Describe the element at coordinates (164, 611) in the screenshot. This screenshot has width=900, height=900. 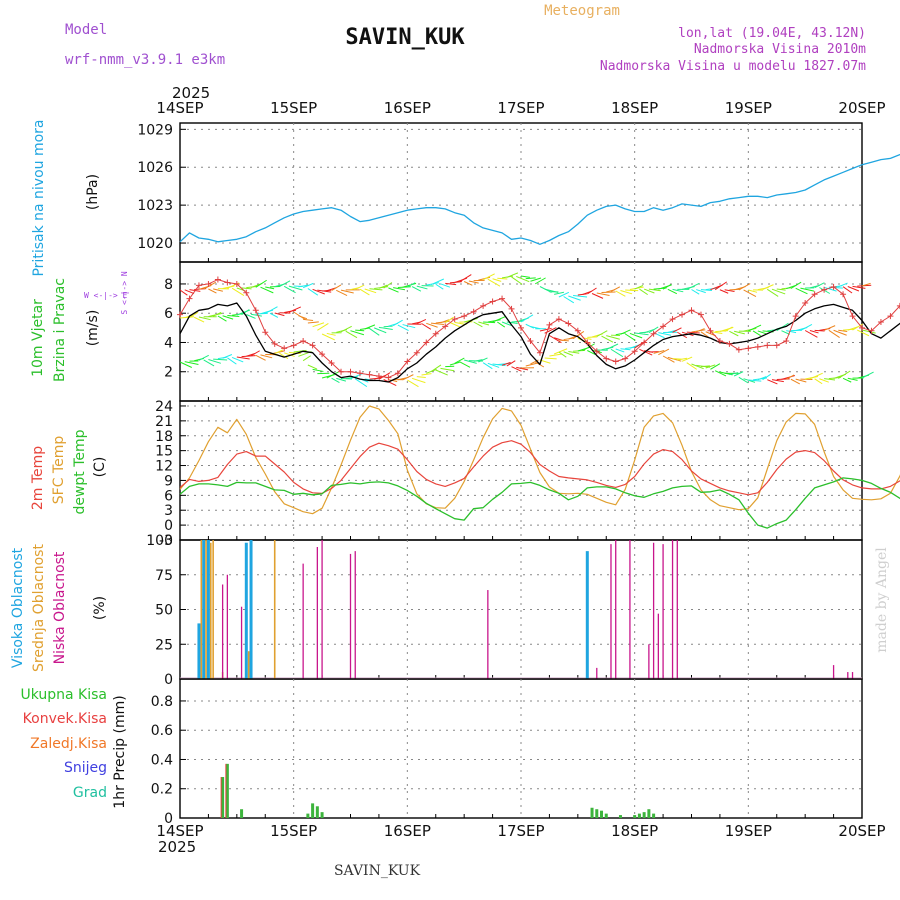
I see `y-tick-label: 50` at that location.